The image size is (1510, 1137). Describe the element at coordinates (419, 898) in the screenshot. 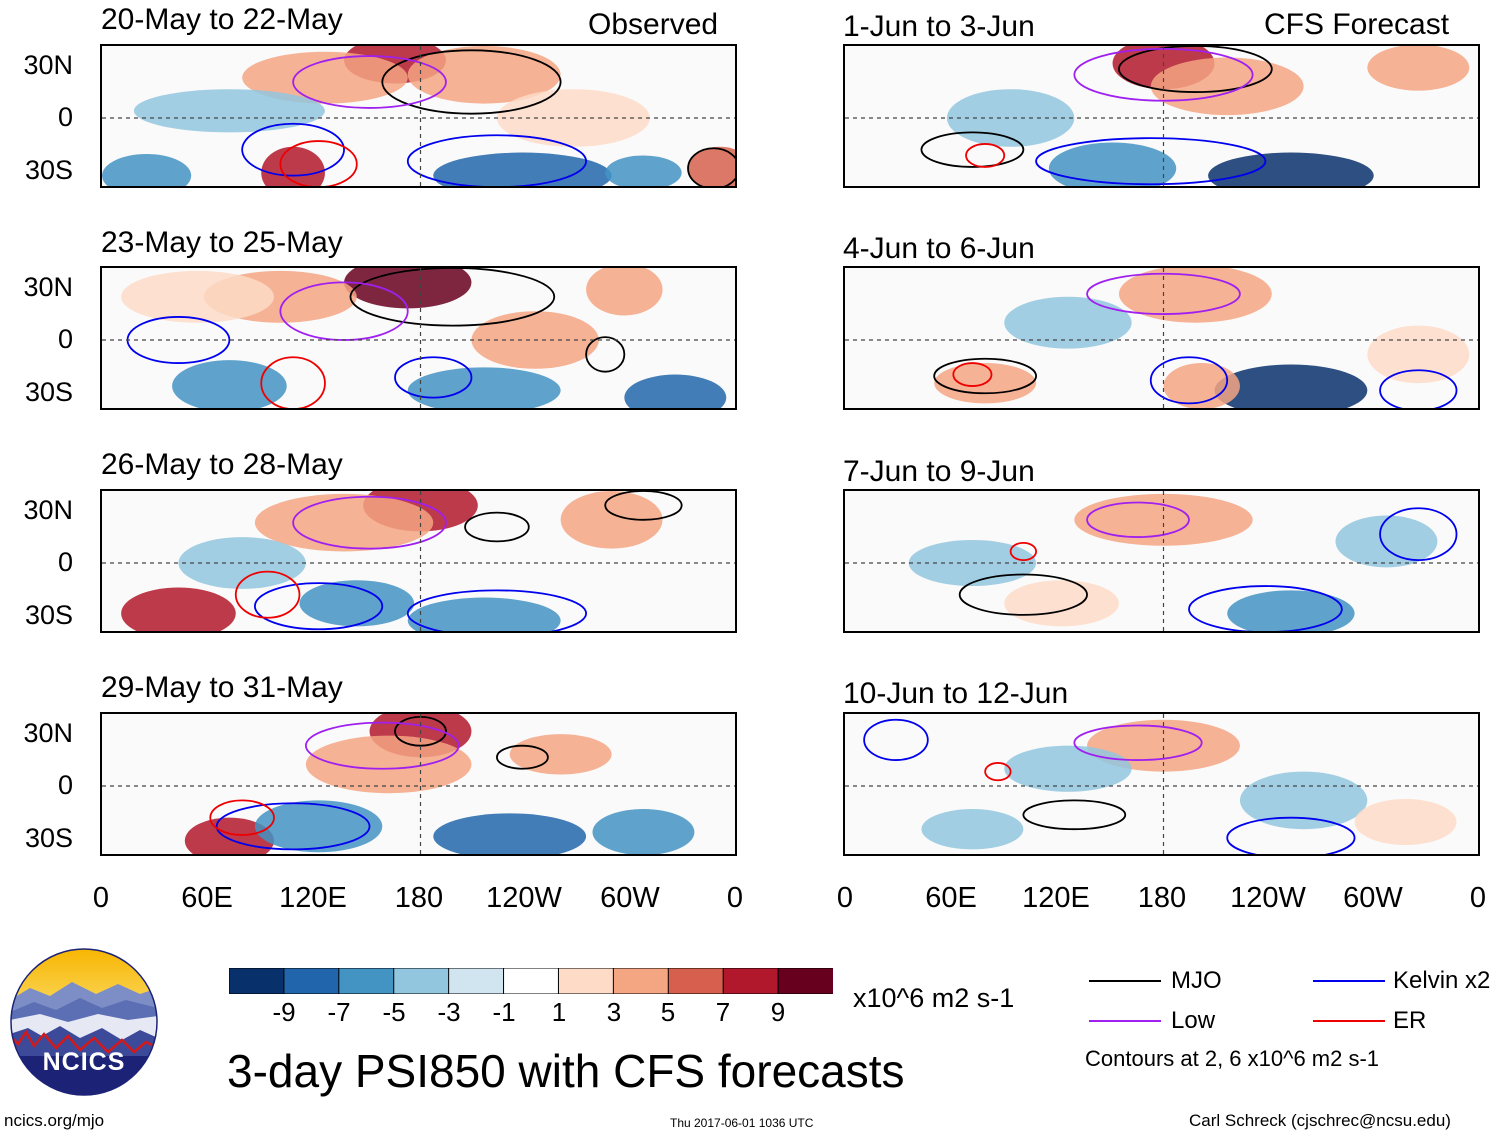

I see `xtick-left-180: 180` at that location.